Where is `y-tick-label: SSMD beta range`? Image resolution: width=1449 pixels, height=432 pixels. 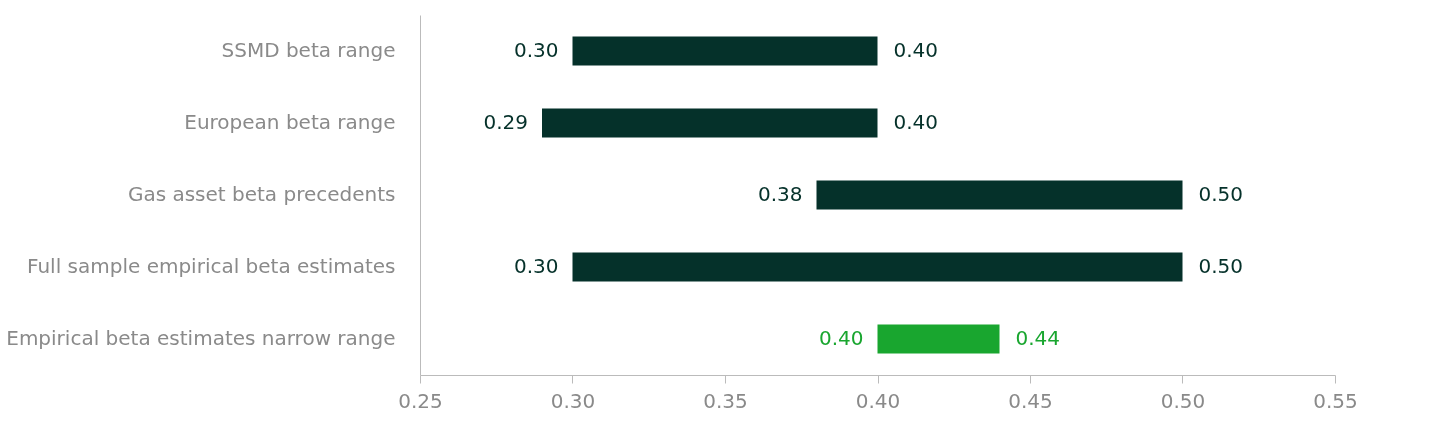 y-tick-label: SSMD beta range is located at coordinates (308, 50).